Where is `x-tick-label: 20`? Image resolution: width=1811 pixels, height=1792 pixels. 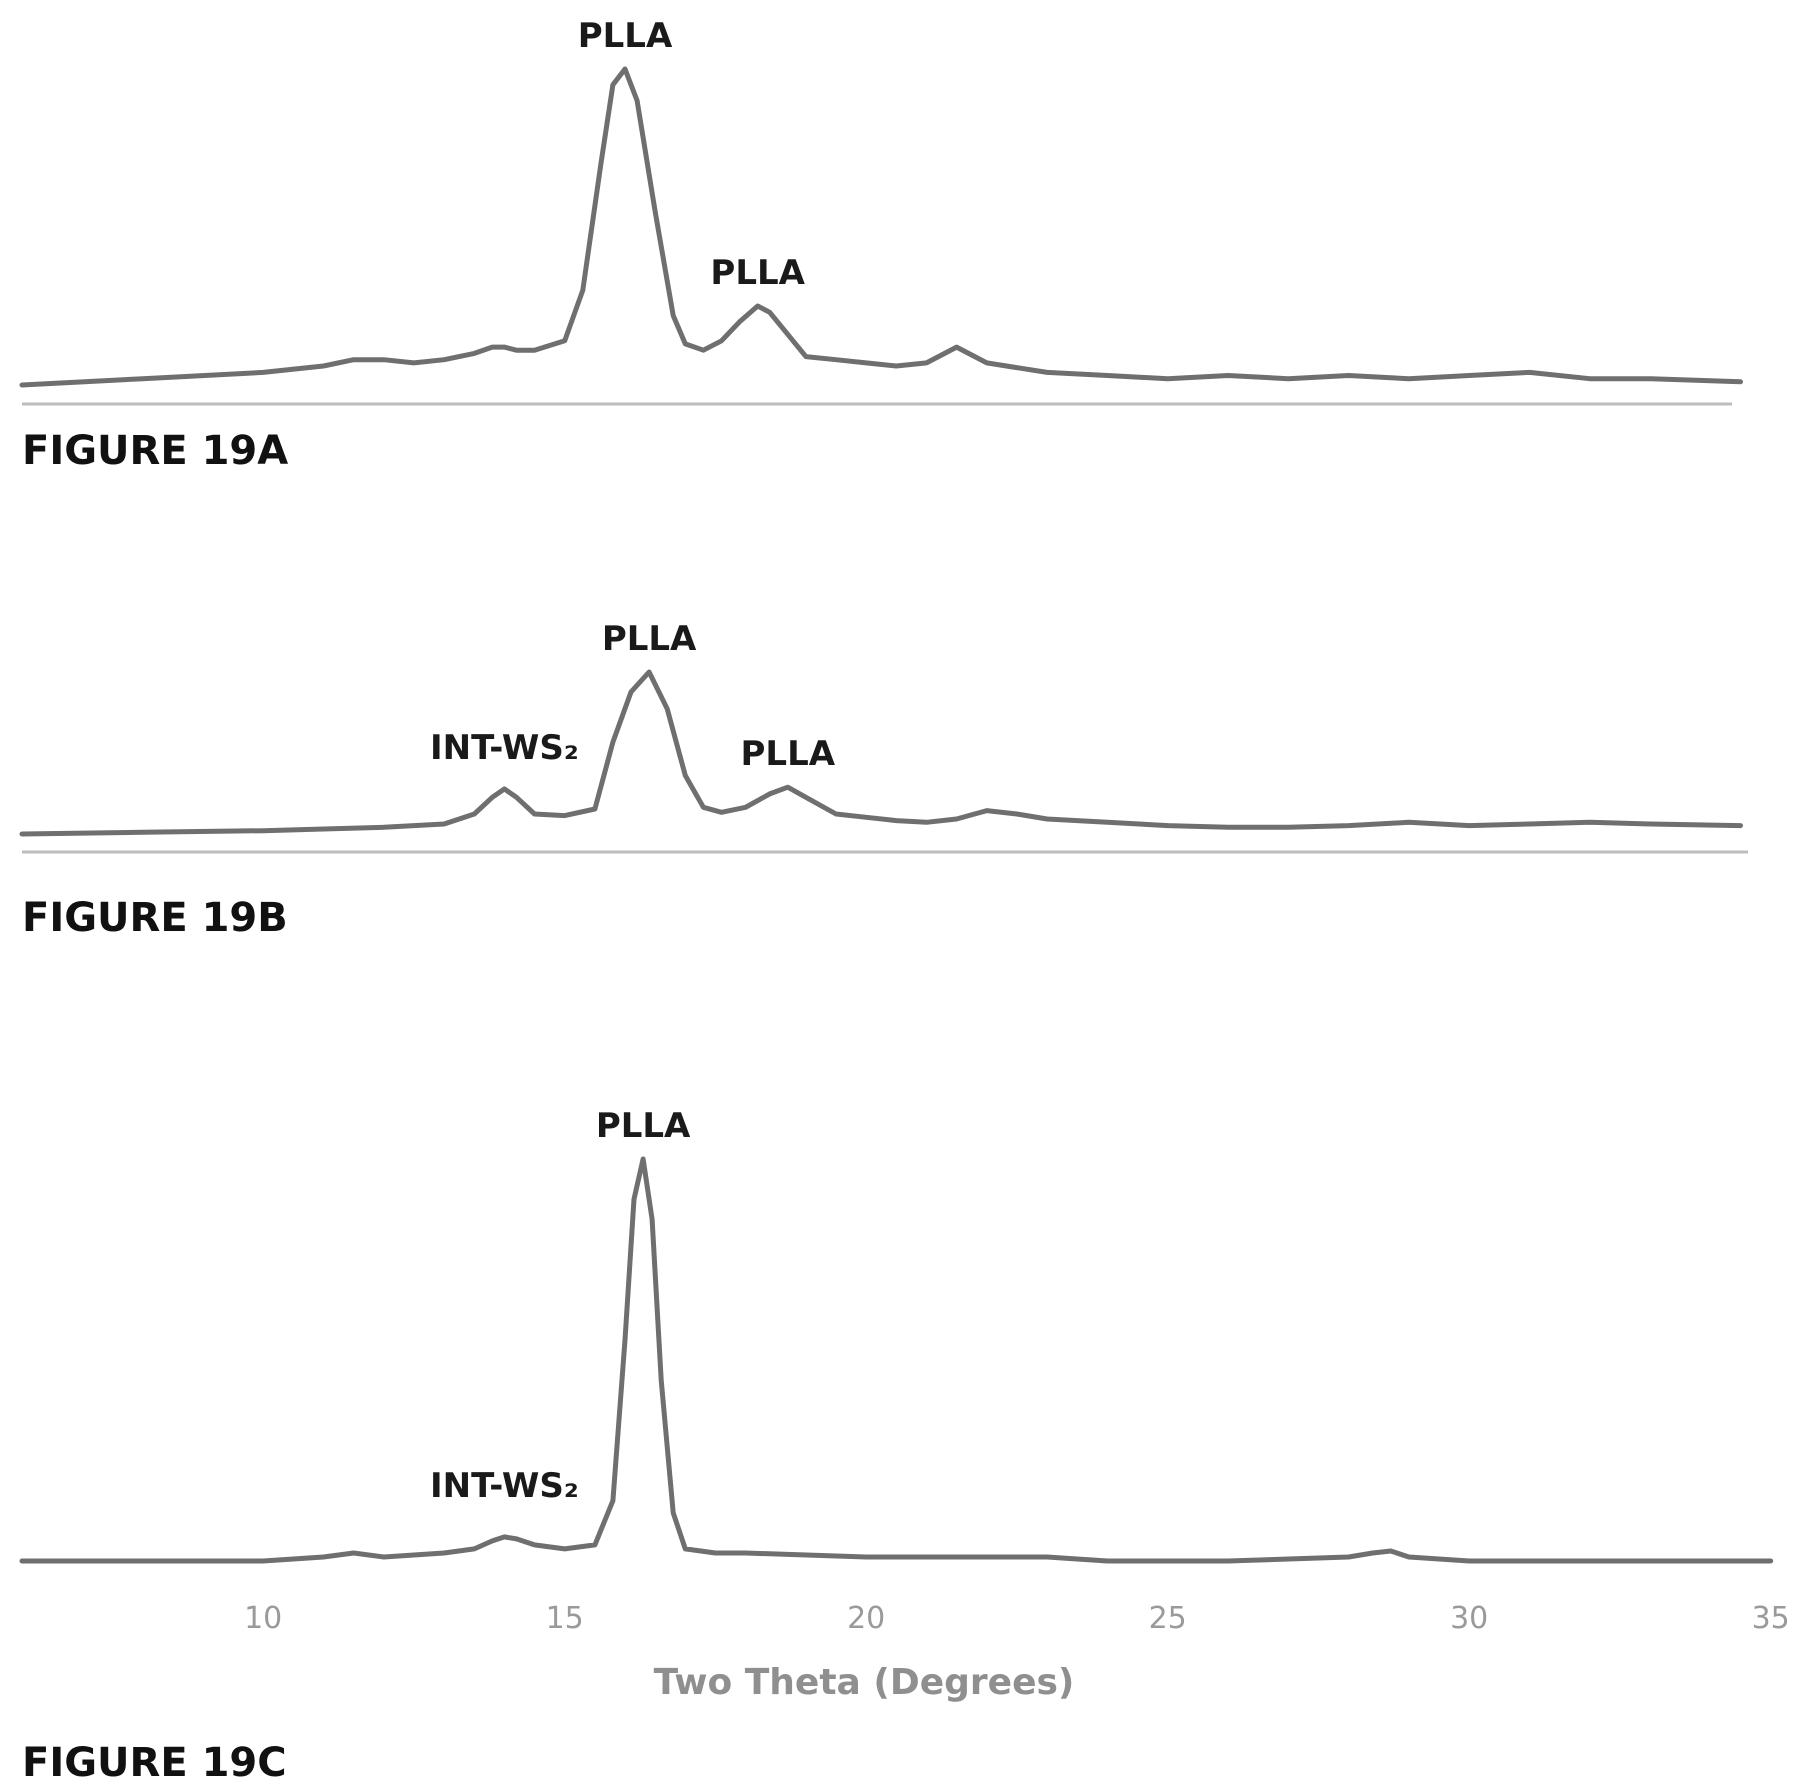 x-tick-label: 20 is located at coordinates (866, 1618).